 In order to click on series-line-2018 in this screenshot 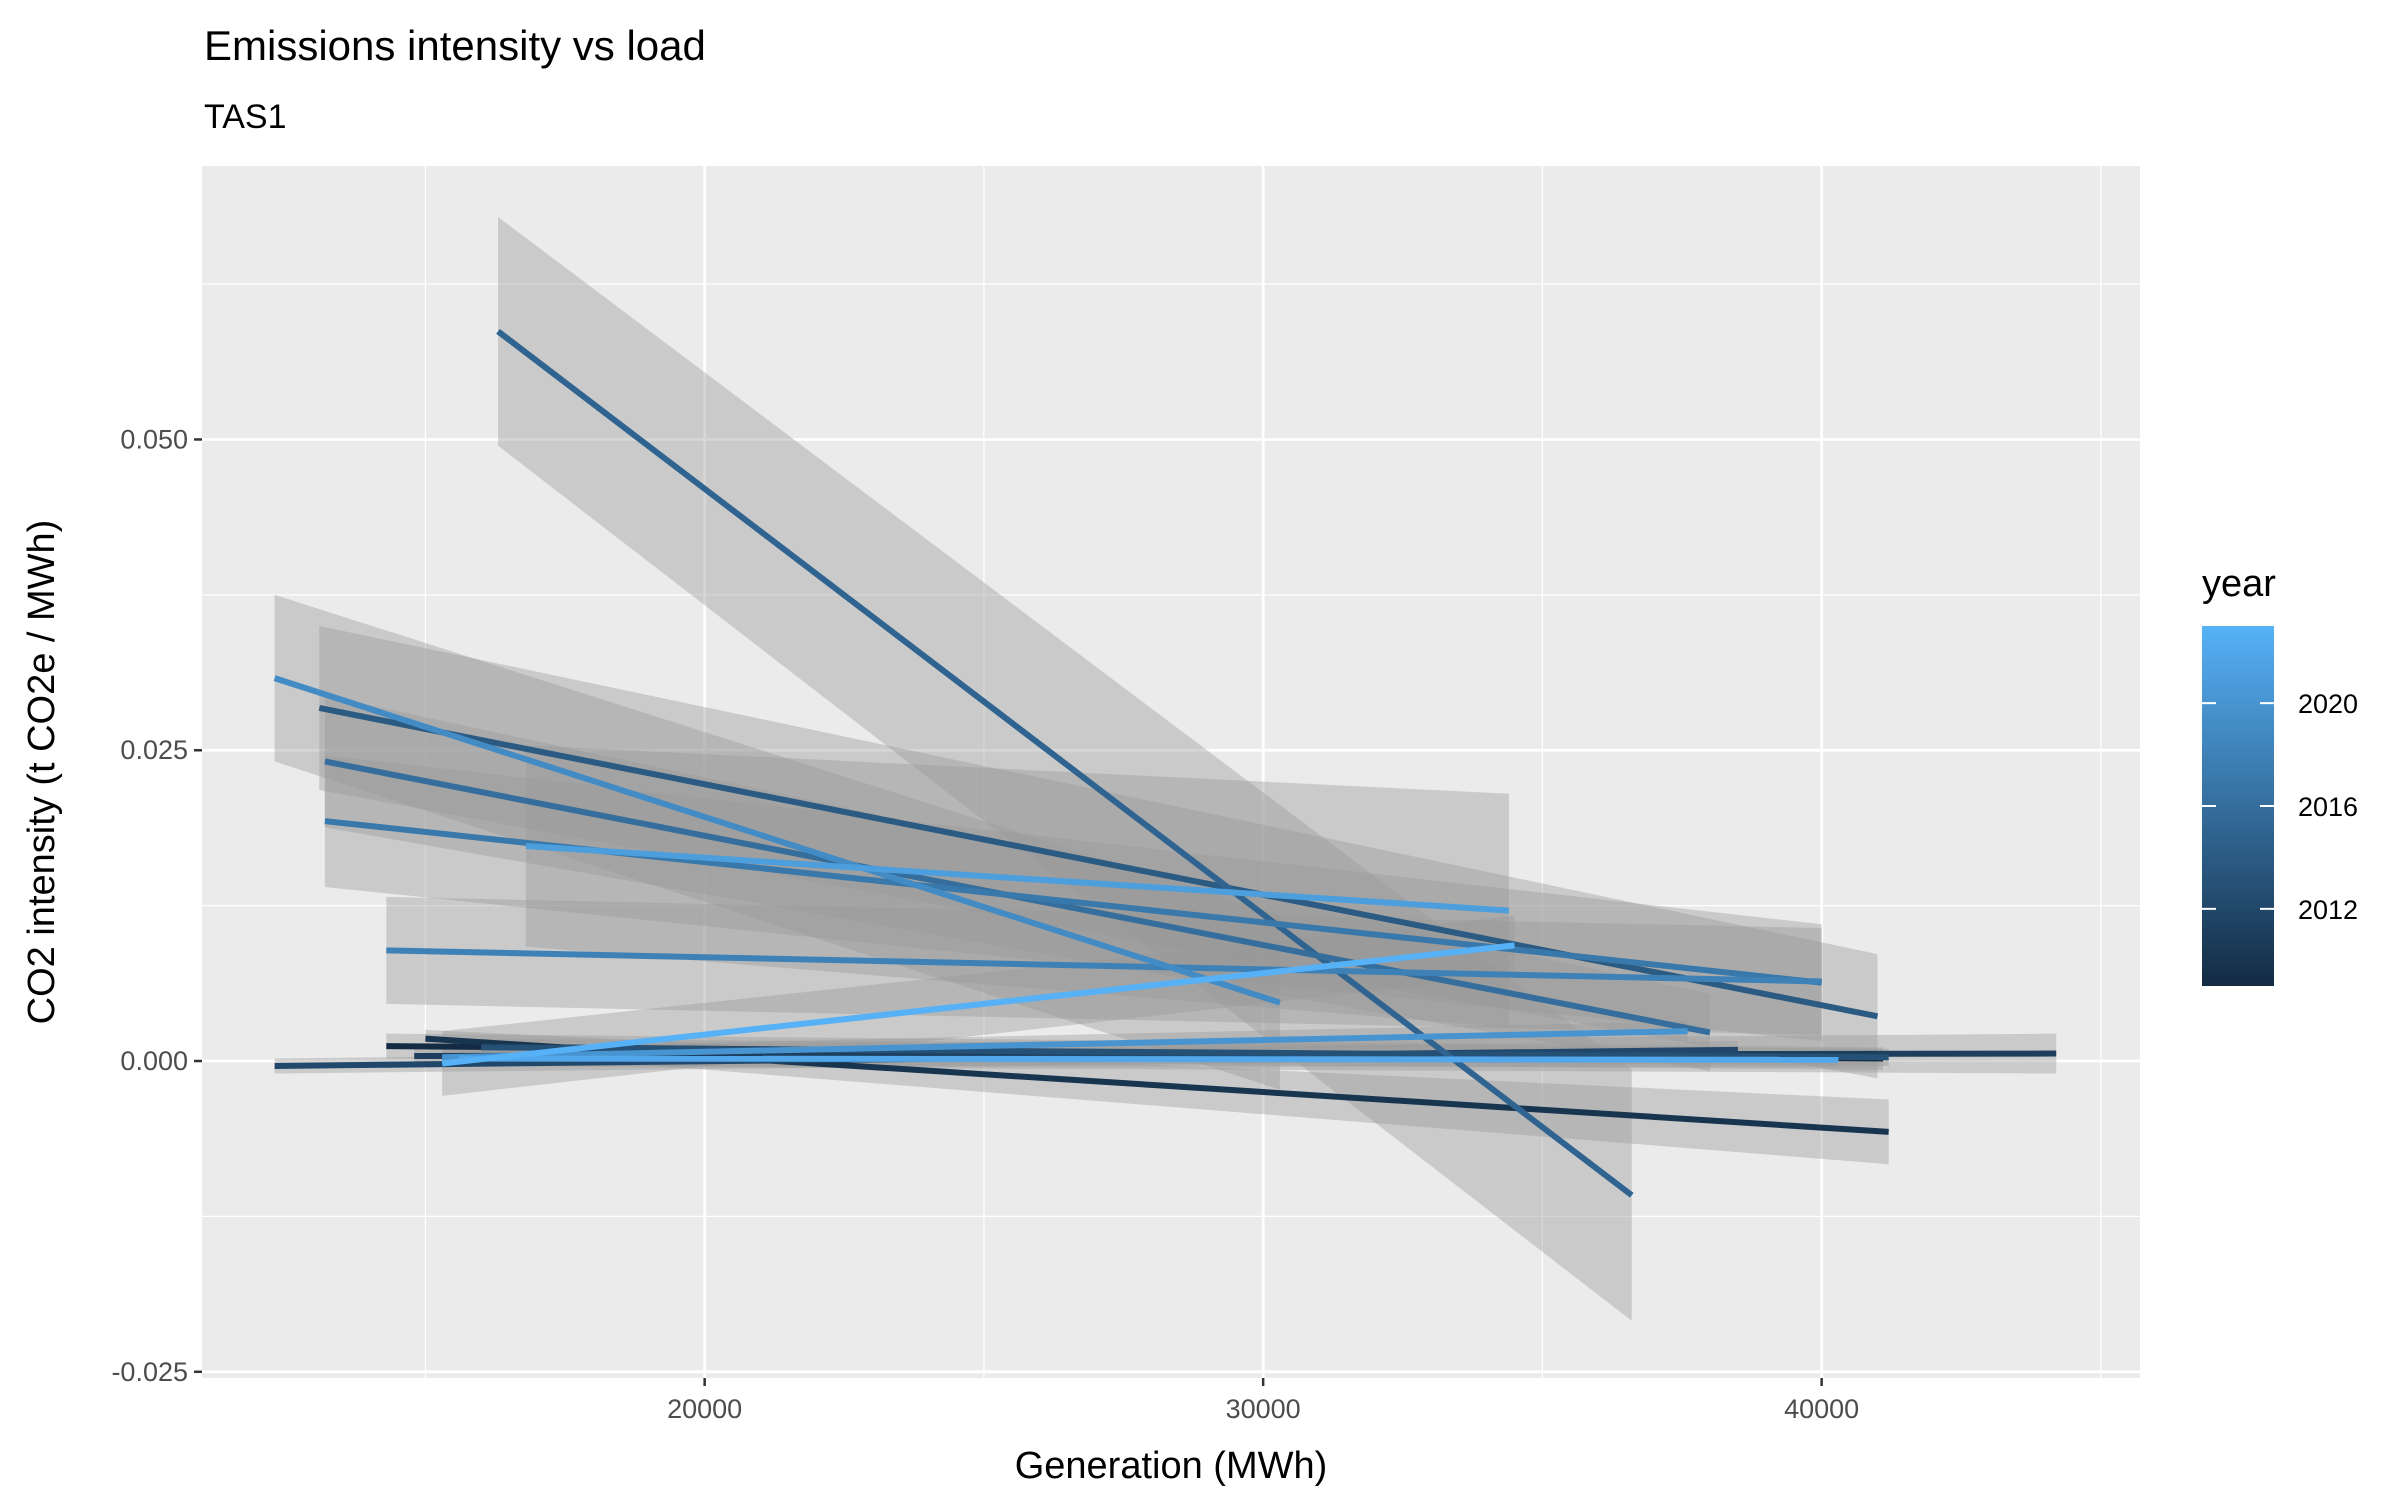, I will do `click(1104, 966)`.